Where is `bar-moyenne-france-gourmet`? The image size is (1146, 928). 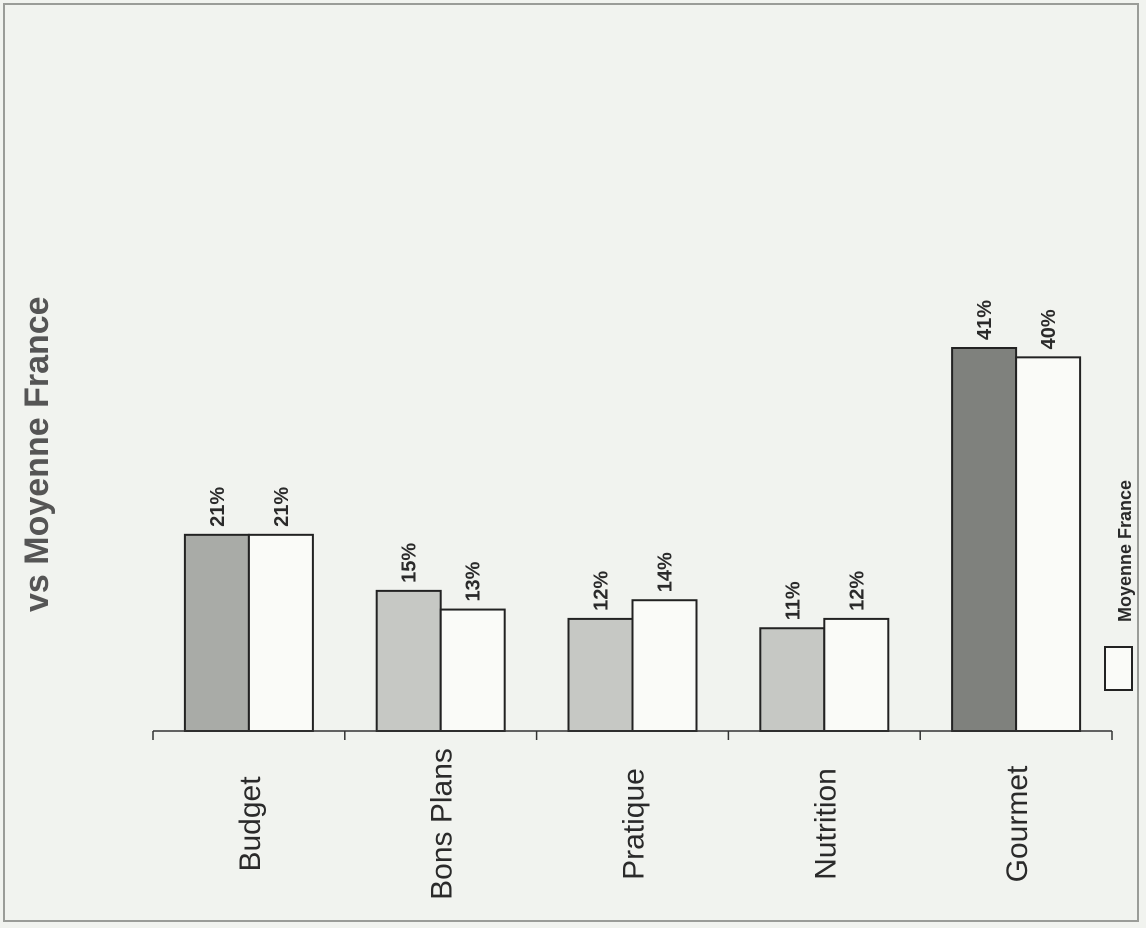
bar-moyenne-france-gourmet is located at coordinates (1048, 544).